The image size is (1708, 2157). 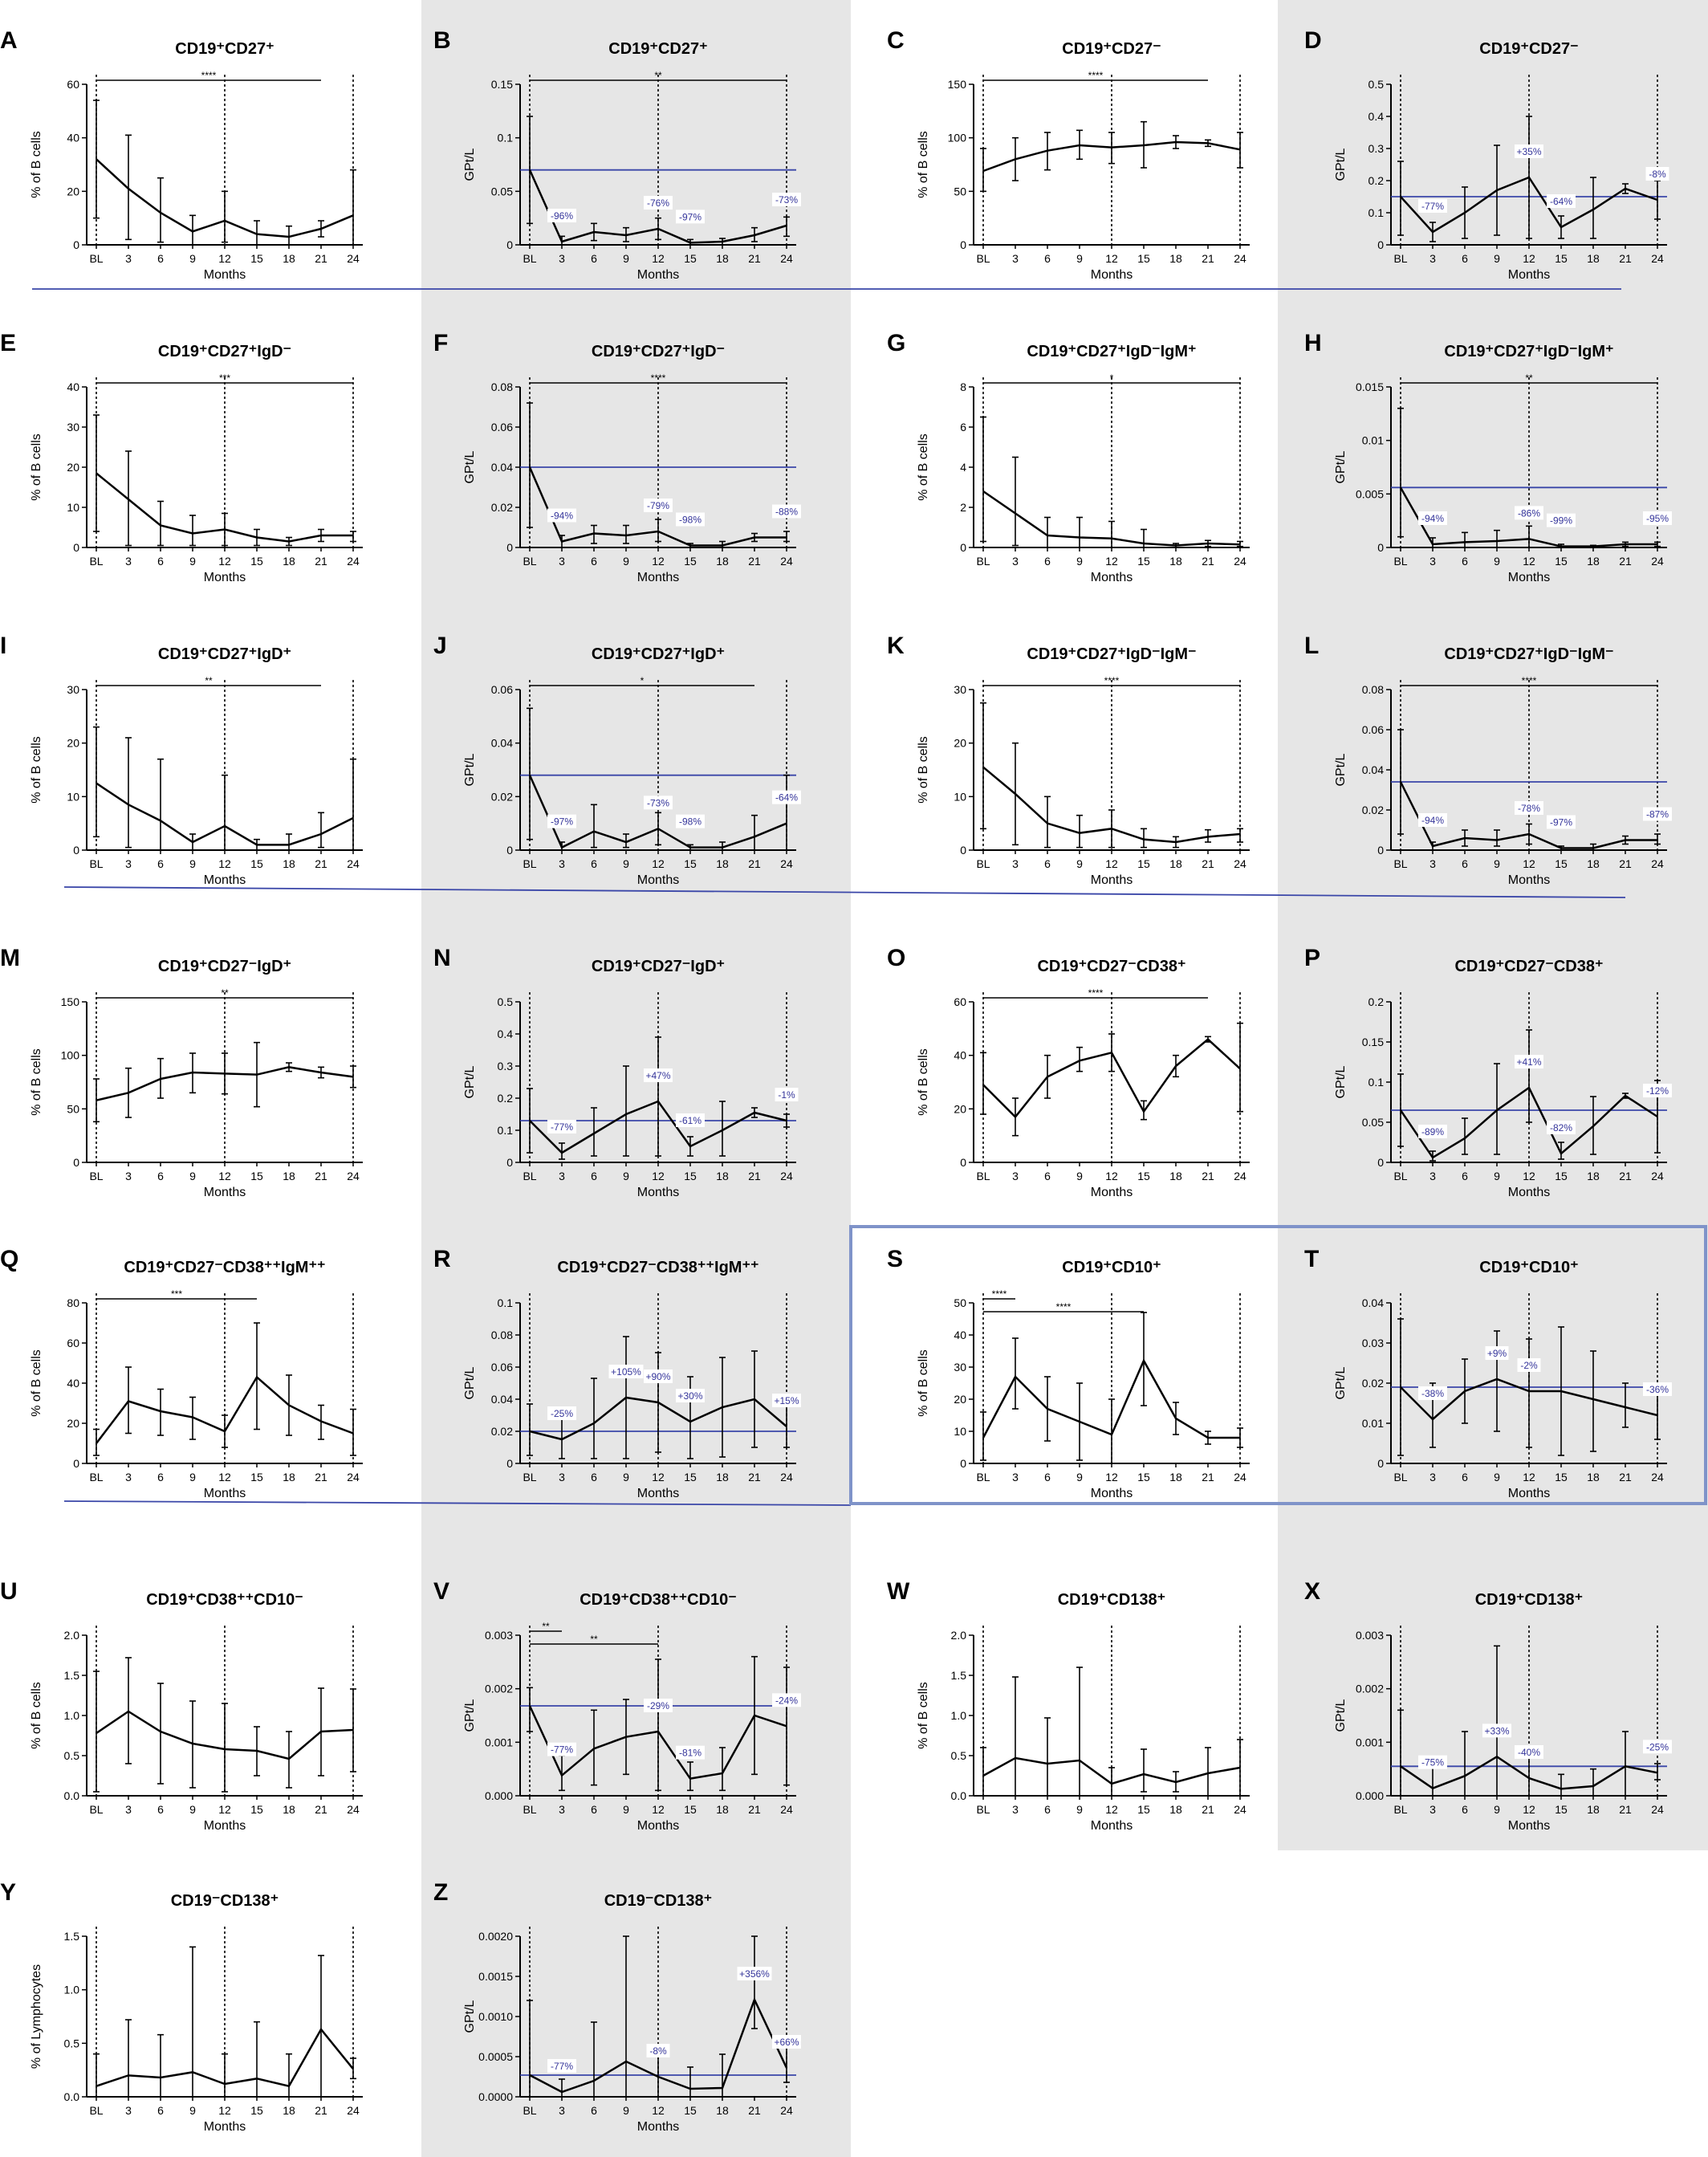 What do you see at coordinates (1313, 41) in the screenshot?
I see `panel-letter: D` at bounding box center [1313, 41].